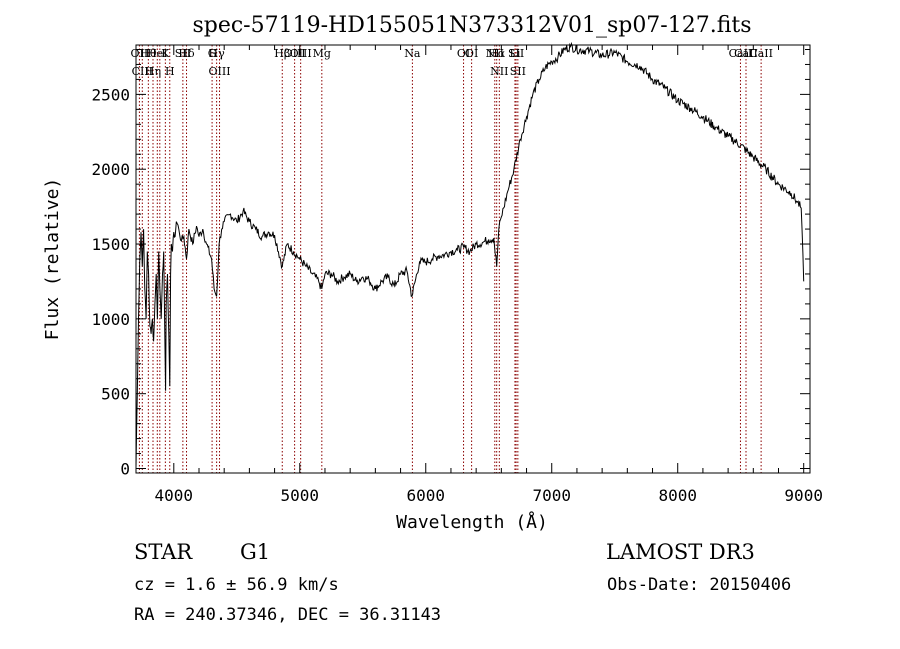 This screenshot has width=900, height=649. What do you see at coordinates (170, 71) in the screenshot?
I see `spectral-line-label: H` at bounding box center [170, 71].